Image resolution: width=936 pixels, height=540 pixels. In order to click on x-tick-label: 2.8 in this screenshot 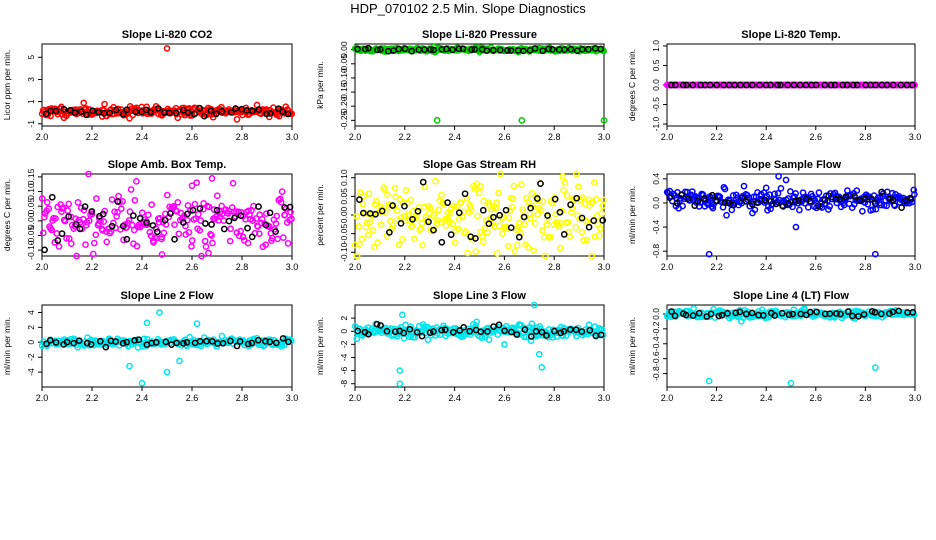, I will do `click(242, 398)`.